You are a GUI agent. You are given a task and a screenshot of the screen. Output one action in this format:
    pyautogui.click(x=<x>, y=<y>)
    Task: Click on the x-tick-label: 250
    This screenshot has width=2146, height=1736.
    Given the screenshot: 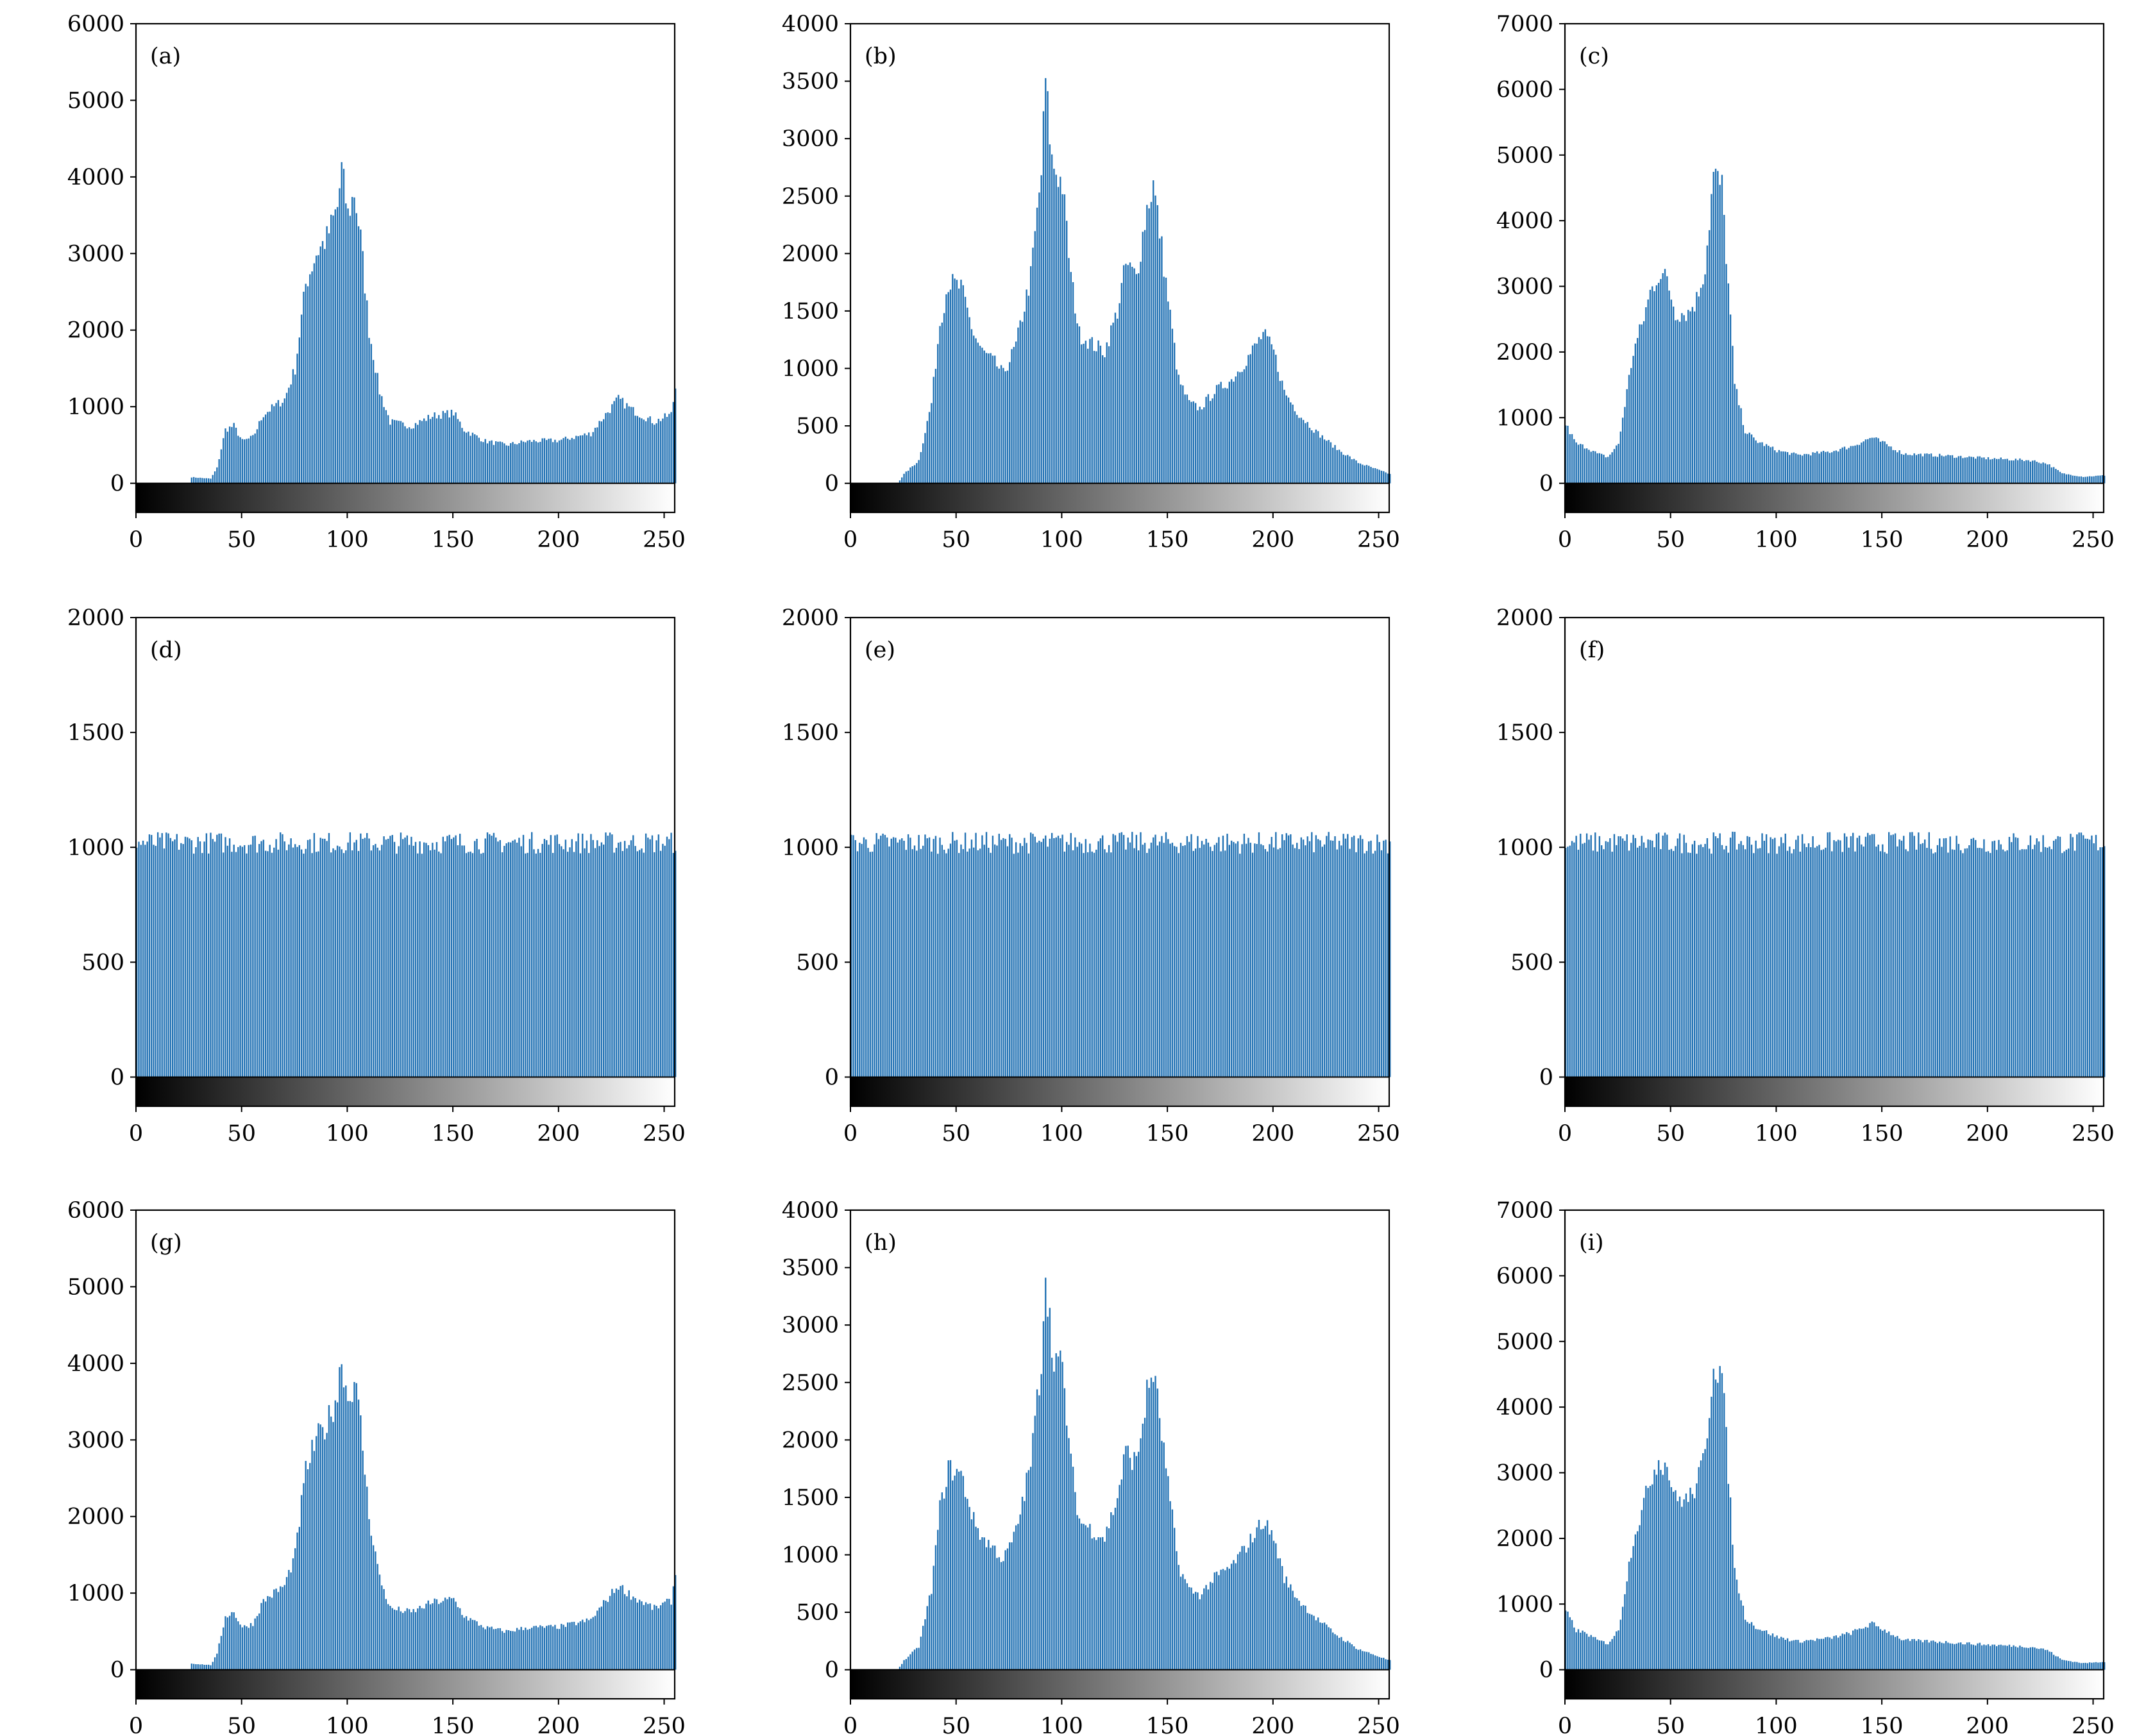 What is the action you would take?
    pyautogui.click(x=1378, y=1725)
    